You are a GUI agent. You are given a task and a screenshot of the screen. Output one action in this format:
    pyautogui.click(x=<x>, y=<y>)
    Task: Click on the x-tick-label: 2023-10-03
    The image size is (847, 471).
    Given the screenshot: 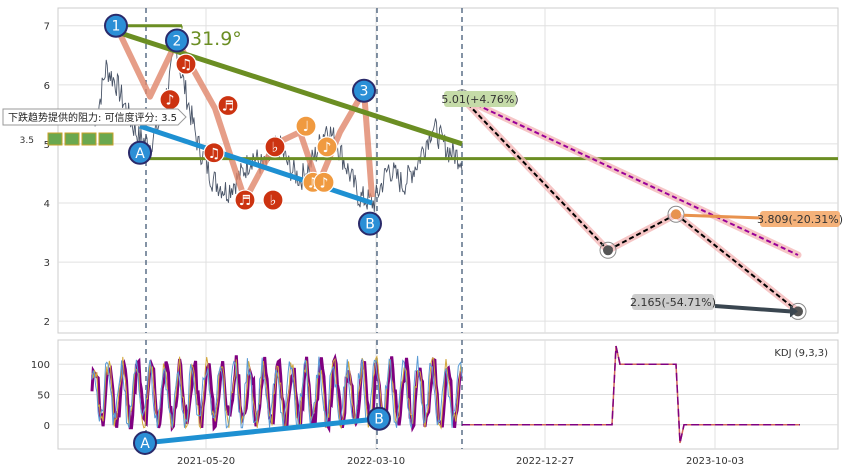 What is the action you would take?
    pyautogui.click(x=715, y=461)
    